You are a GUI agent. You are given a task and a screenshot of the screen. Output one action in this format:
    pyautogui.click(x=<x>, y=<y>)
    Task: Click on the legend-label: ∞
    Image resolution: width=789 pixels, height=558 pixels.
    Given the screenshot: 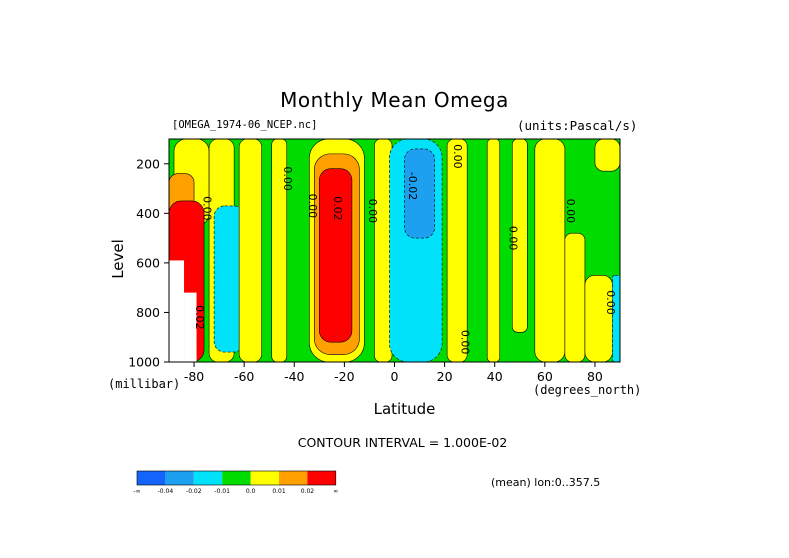 What is the action you would take?
    pyautogui.click(x=335, y=491)
    